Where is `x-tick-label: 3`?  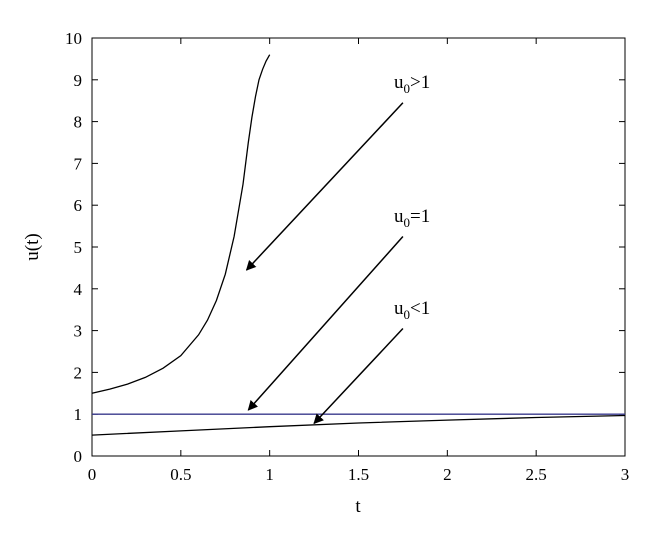 x-tick-label: 3 is located at coordinates (625, 474).